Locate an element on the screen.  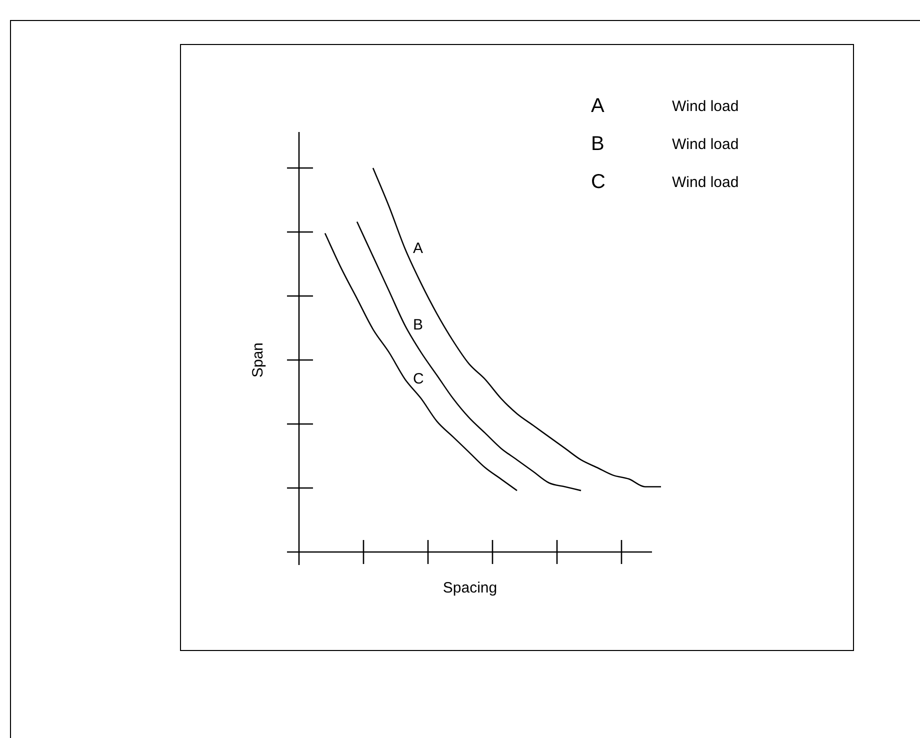
annotation: C is located at coordinates (598, 182).